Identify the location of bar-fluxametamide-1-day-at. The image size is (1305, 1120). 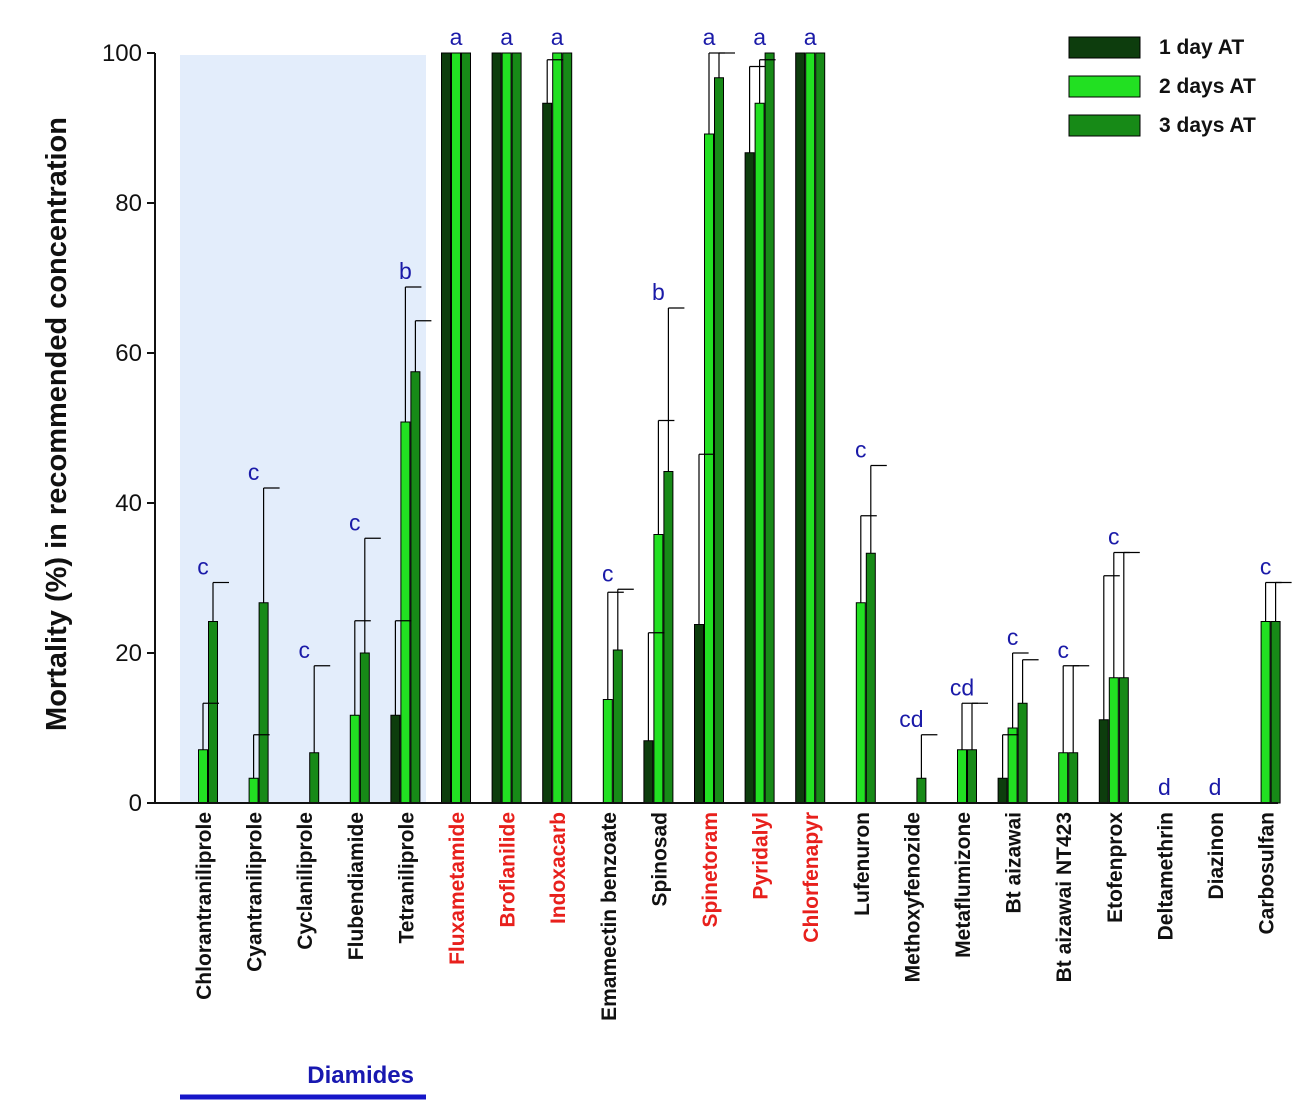
(446, 428).